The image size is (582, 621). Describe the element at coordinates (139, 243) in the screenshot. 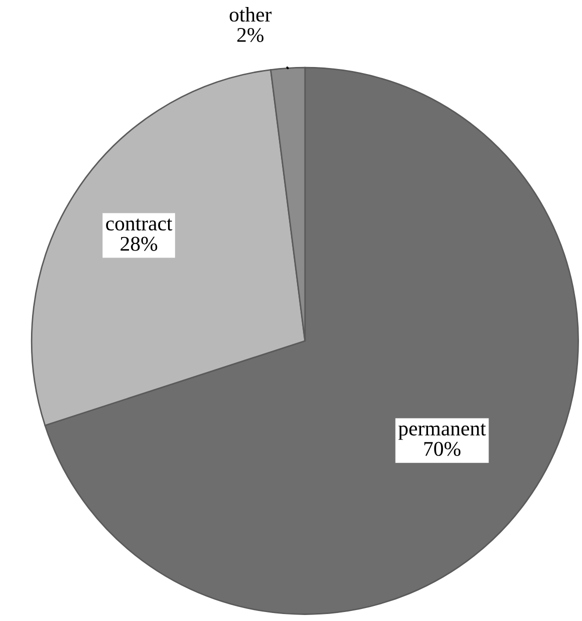

I see `data-label: 28%` at that location.